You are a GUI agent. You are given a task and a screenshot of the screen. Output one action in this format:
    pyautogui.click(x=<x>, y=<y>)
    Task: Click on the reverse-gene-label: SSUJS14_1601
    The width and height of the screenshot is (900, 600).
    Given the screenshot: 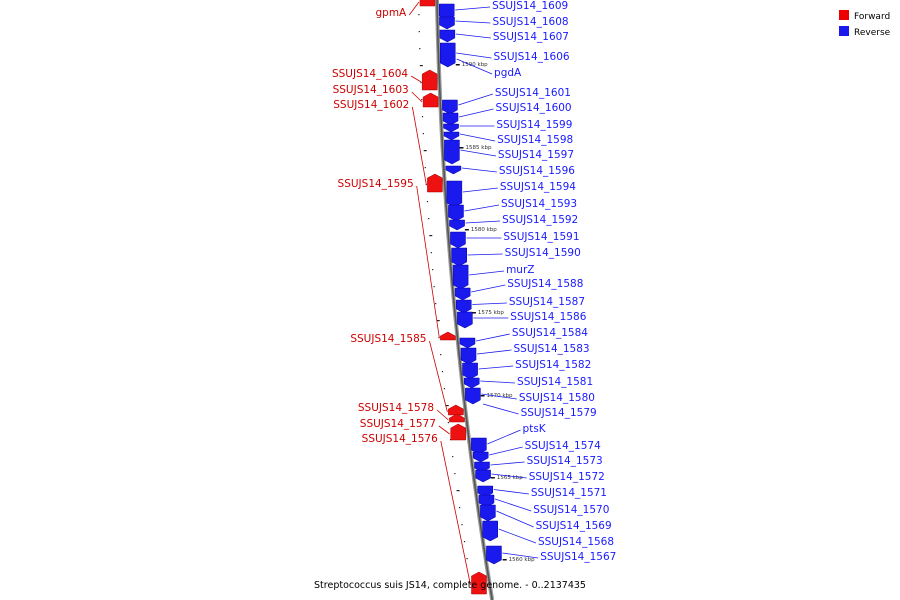 What is the action you would take?
    pyautogui.click(x=533, y=93)
    